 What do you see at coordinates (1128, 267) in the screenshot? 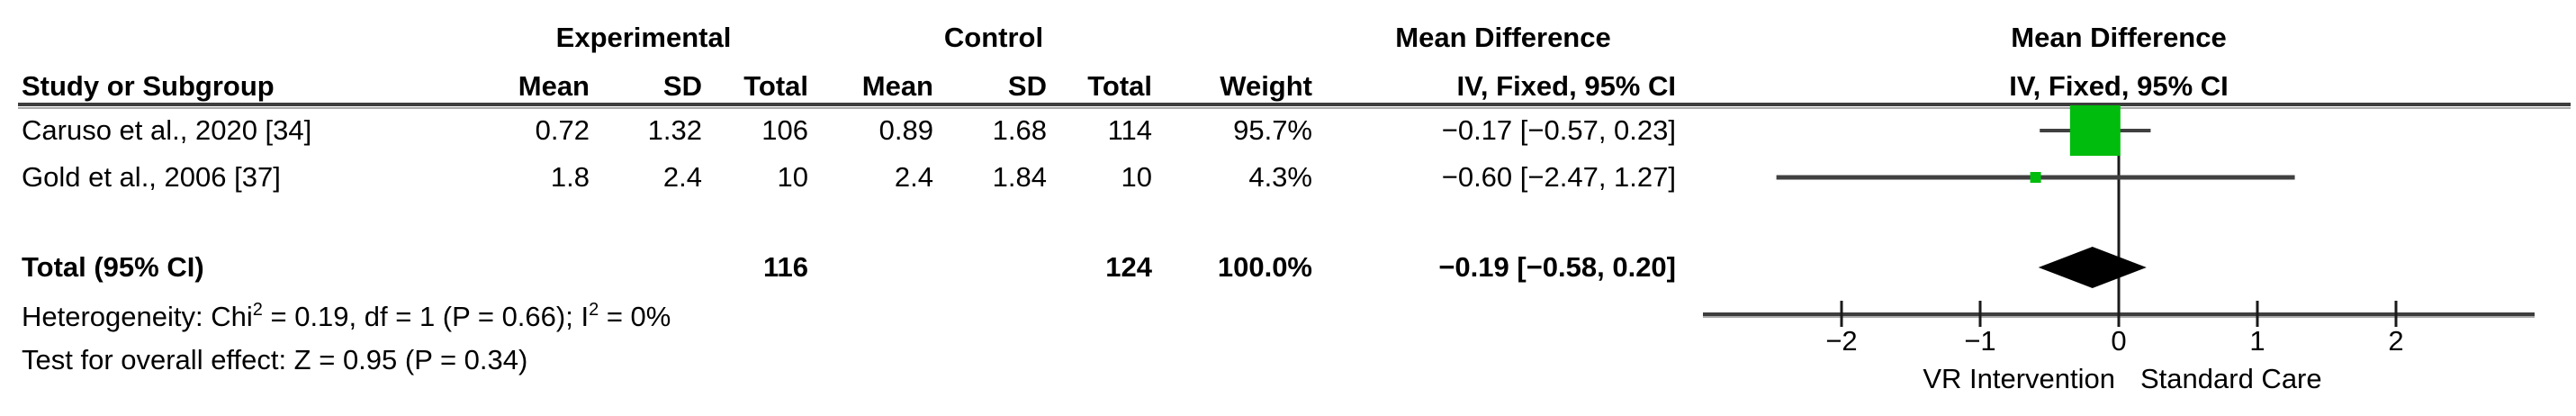
I see `total-ctl-total: 124` at bounding box center [1128, 267].